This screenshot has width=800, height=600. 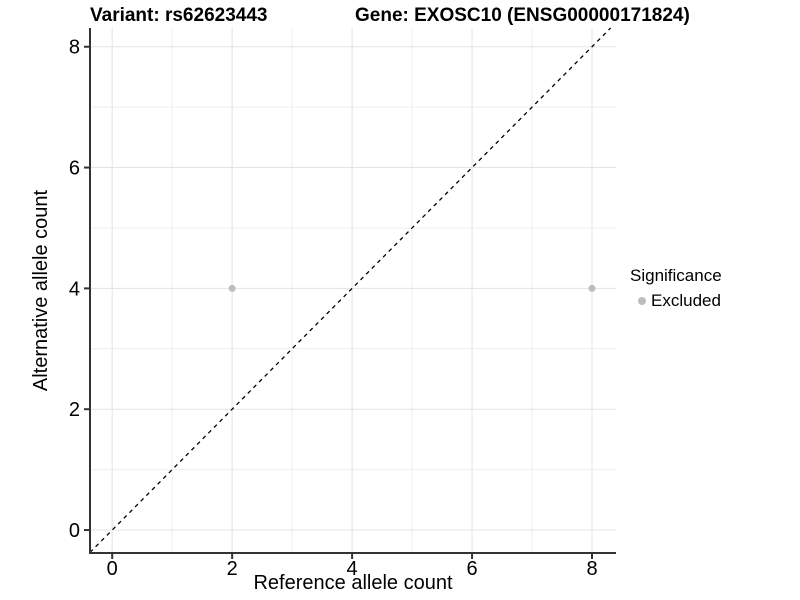 What do you see at coordinates (74, 169) in the screenshot?
I see `y-tick-label: 6` at bounding box center [74, 169].